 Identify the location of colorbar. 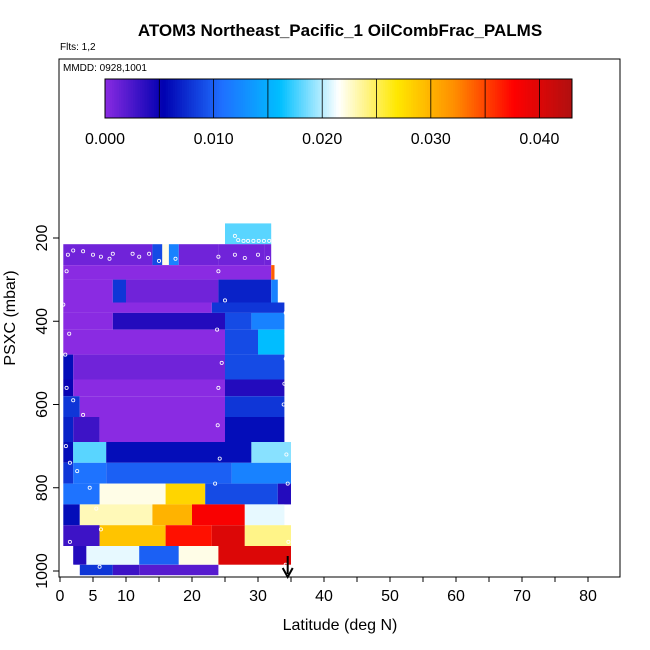
(338, 98).